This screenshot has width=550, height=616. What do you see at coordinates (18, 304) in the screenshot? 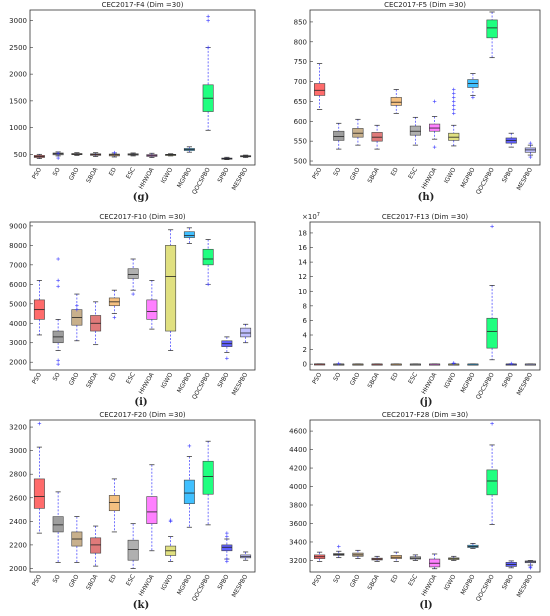
I see `y-tick-label: 5000` at bounding box center [18, 304].